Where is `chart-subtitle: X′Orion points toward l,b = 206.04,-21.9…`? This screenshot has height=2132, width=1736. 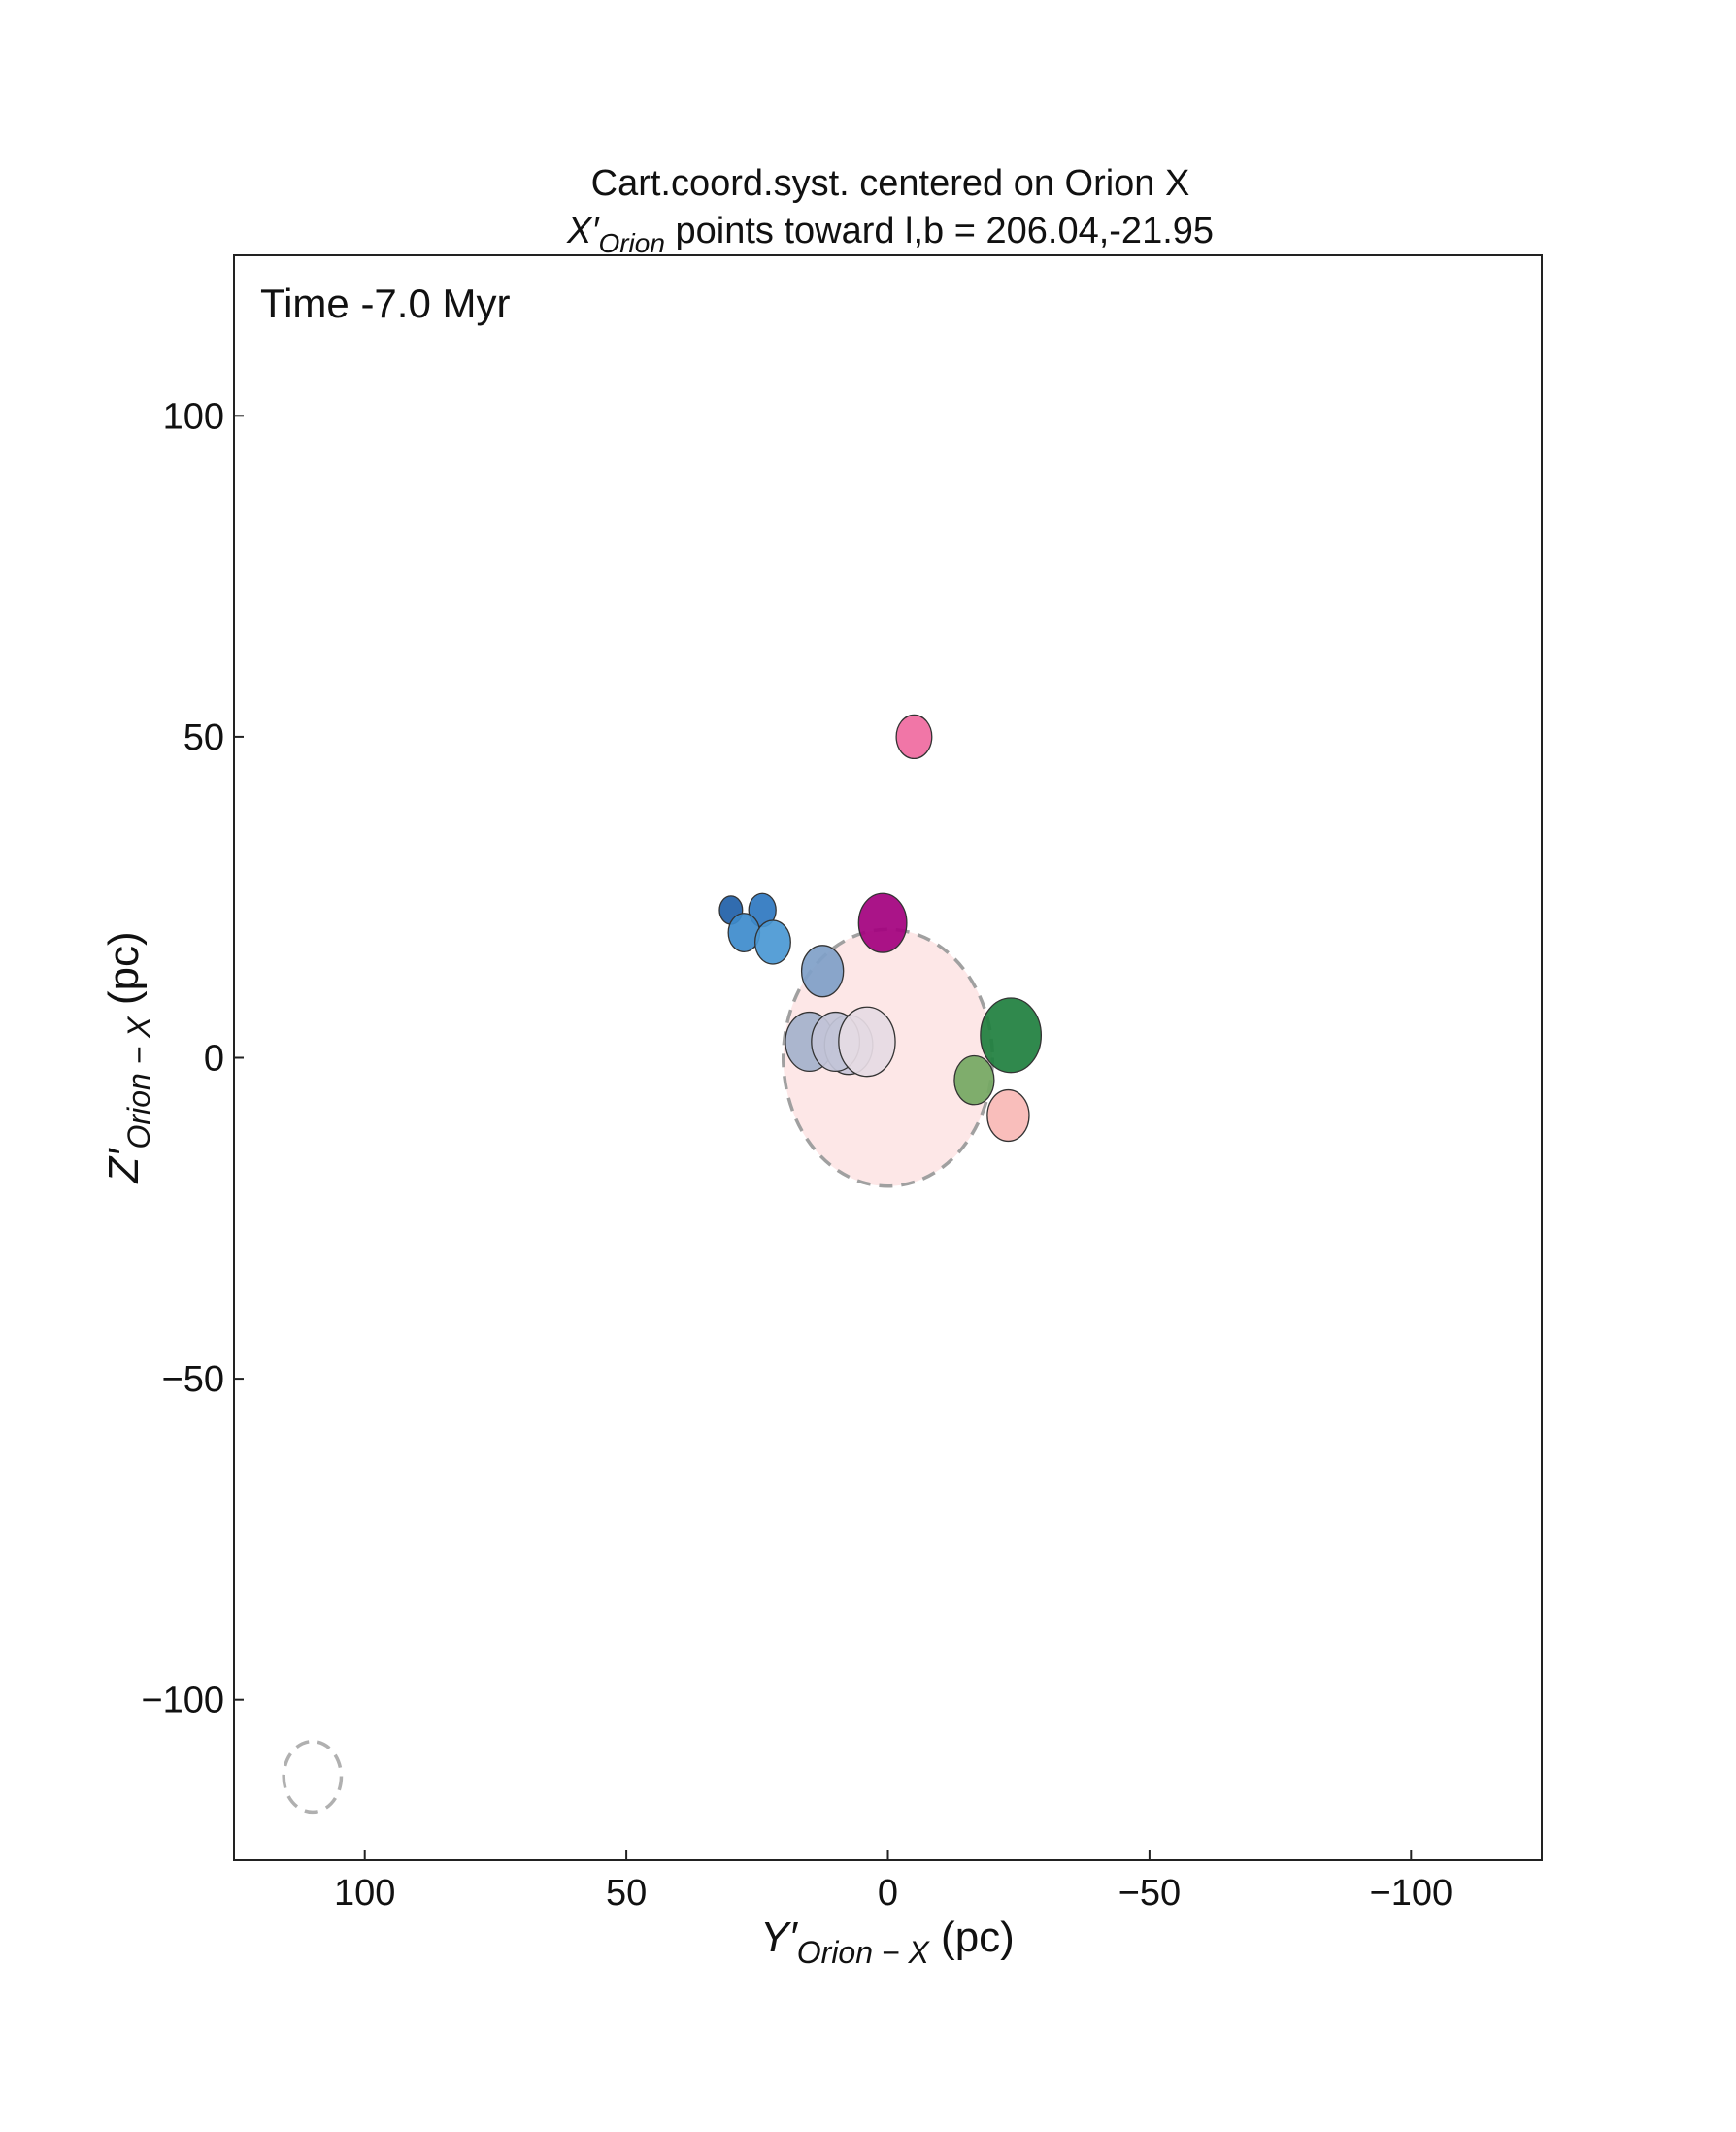 chart-subtitle: X′Orion points toward l,b = 206.04,-21.9… is located at coordinates (890, 234).